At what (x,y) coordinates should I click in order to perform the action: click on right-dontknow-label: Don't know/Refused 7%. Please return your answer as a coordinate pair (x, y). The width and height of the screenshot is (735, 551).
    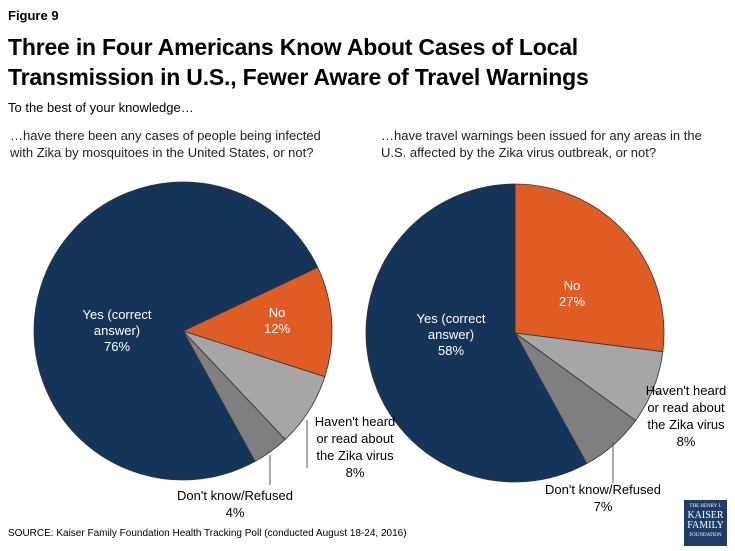
    Looking at the image, I should click on (603, 498).